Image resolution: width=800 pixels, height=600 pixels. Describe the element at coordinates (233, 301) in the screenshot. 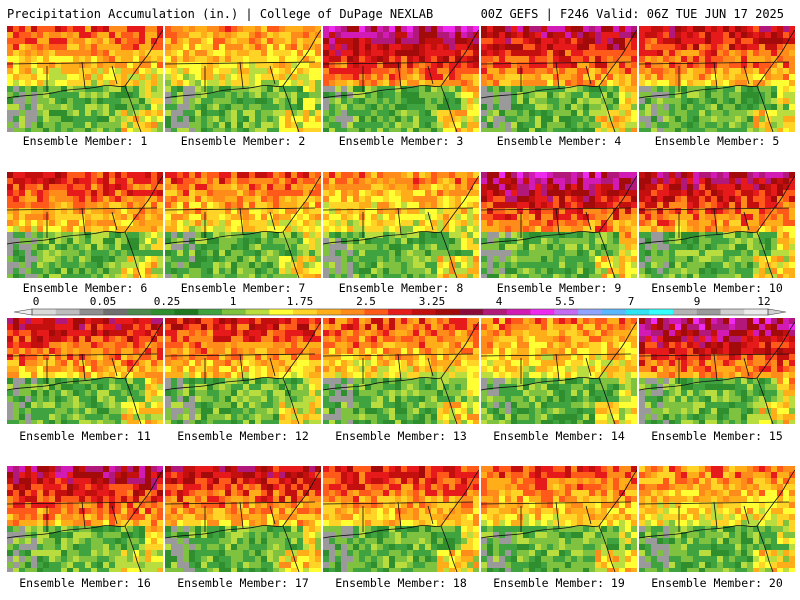

I see `color-scale-tick-label: 1` at that location.